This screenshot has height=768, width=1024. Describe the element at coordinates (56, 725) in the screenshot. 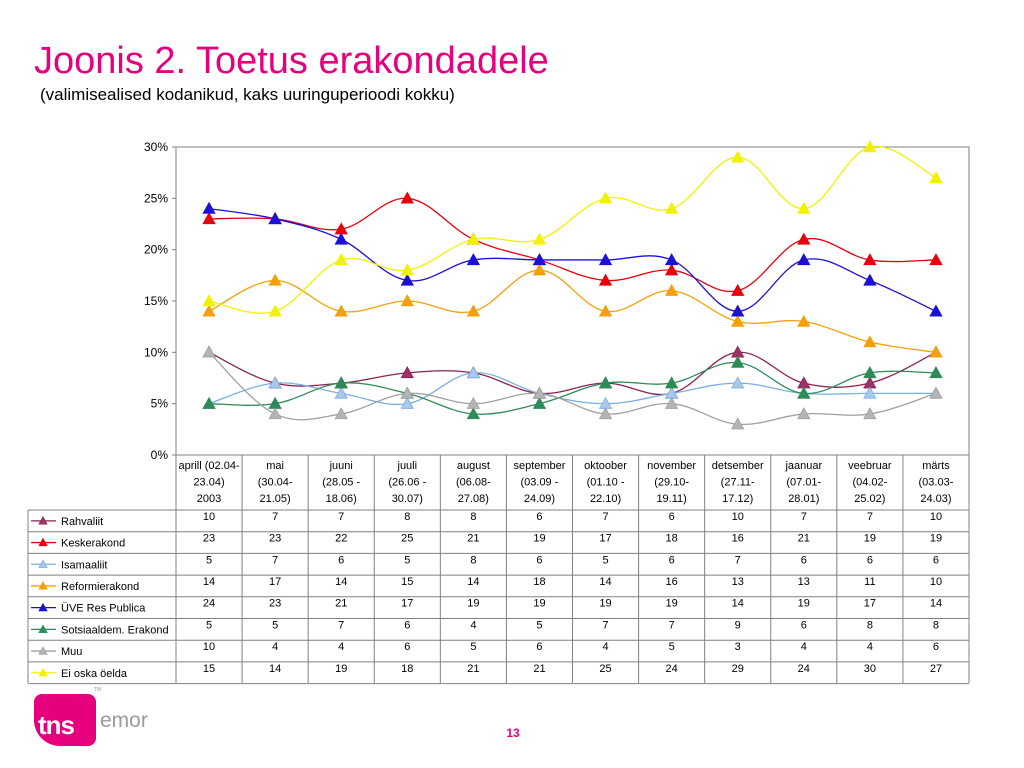

I see `logo-tns-text: tns` at that location.